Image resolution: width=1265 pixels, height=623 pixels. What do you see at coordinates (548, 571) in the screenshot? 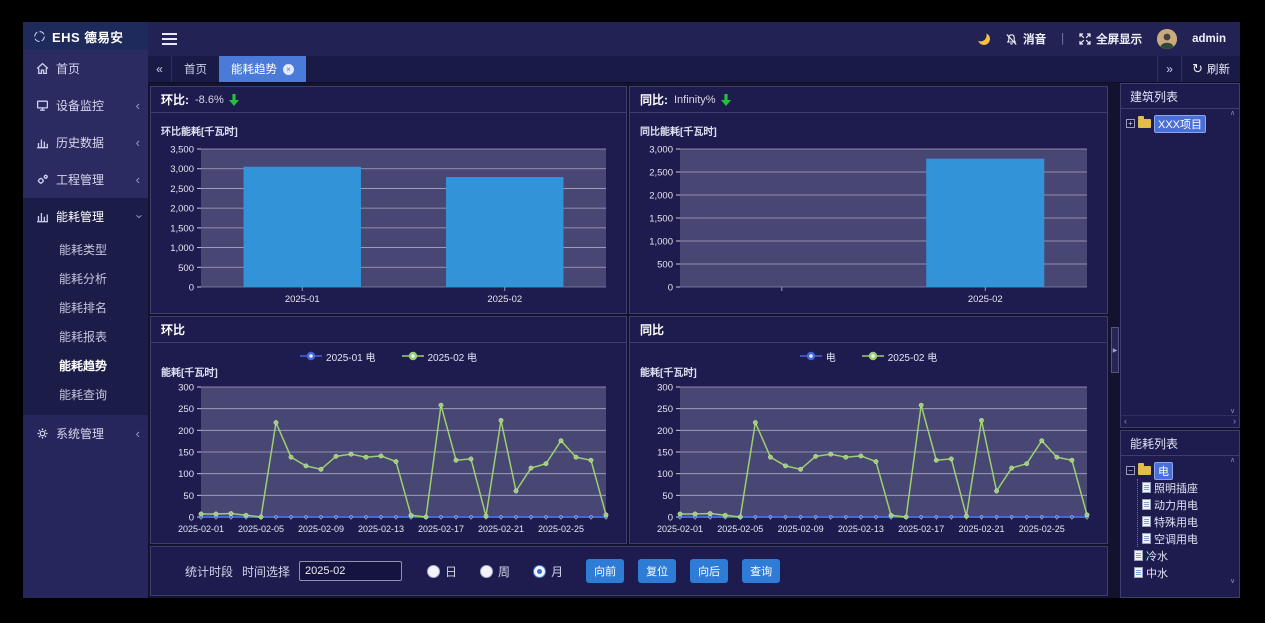
I see `radio-month: 月` at bounding box center [548, 571].